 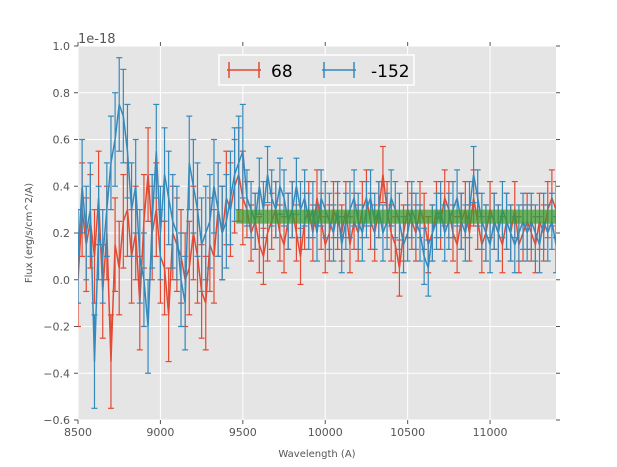 What do you see at coordinates (339, 70) in the screenshot?
I see `legend-marker-minus152` at bounding box center [339, 70].